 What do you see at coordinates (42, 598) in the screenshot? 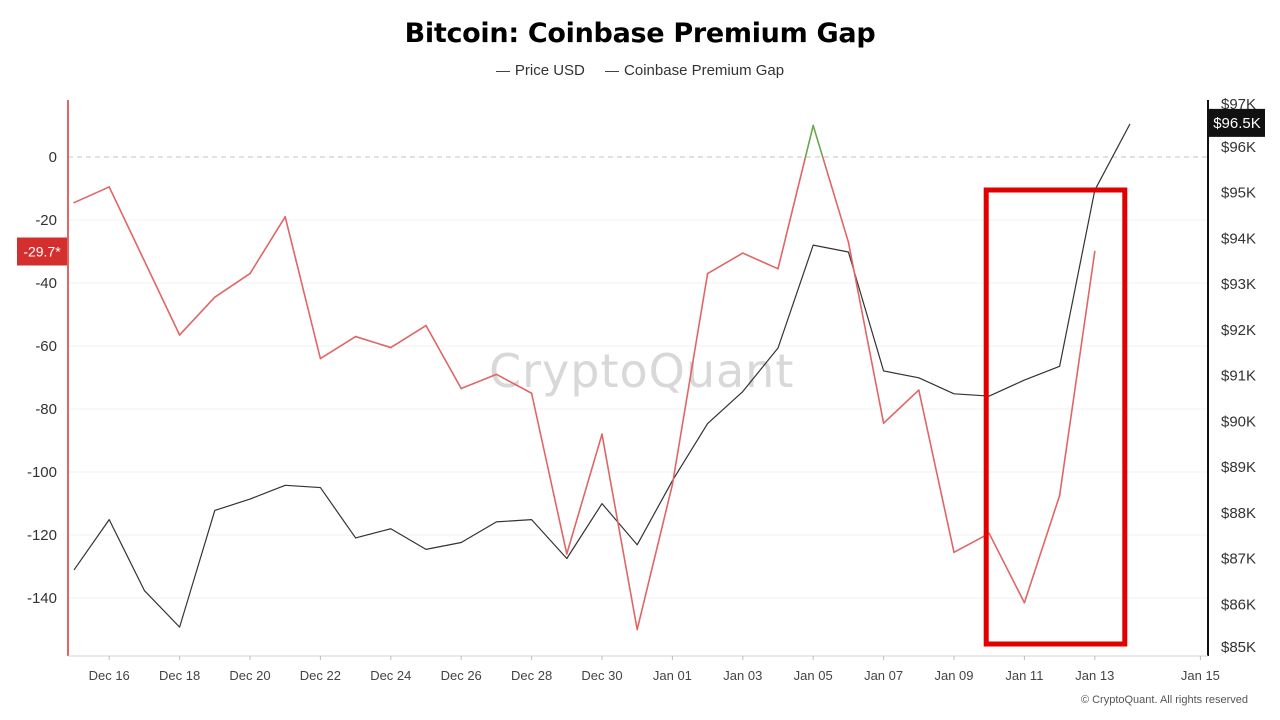
I see `y-tick-left: -140` at bounding box center [42, 598].